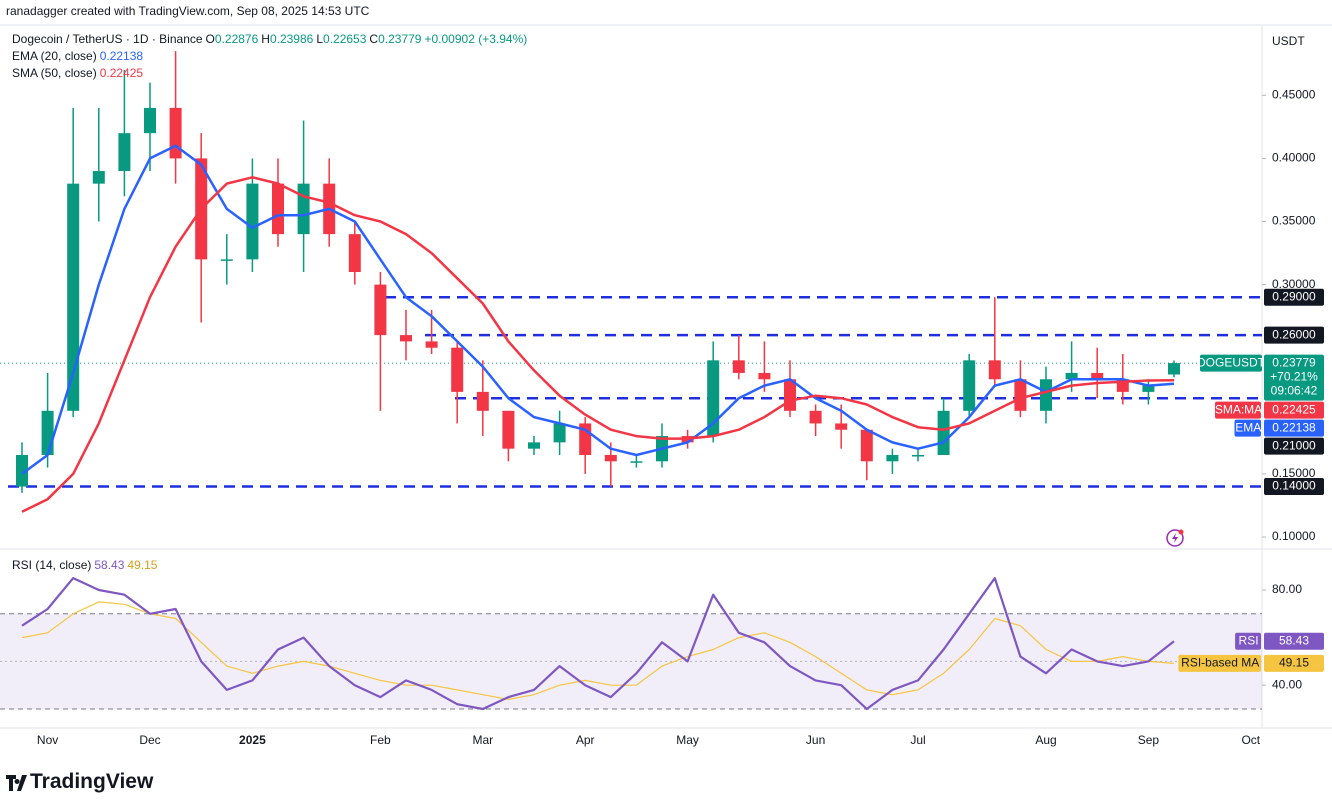  I want to click on legend-row: EMA (20, close) 0.22138, so click(271, 56).